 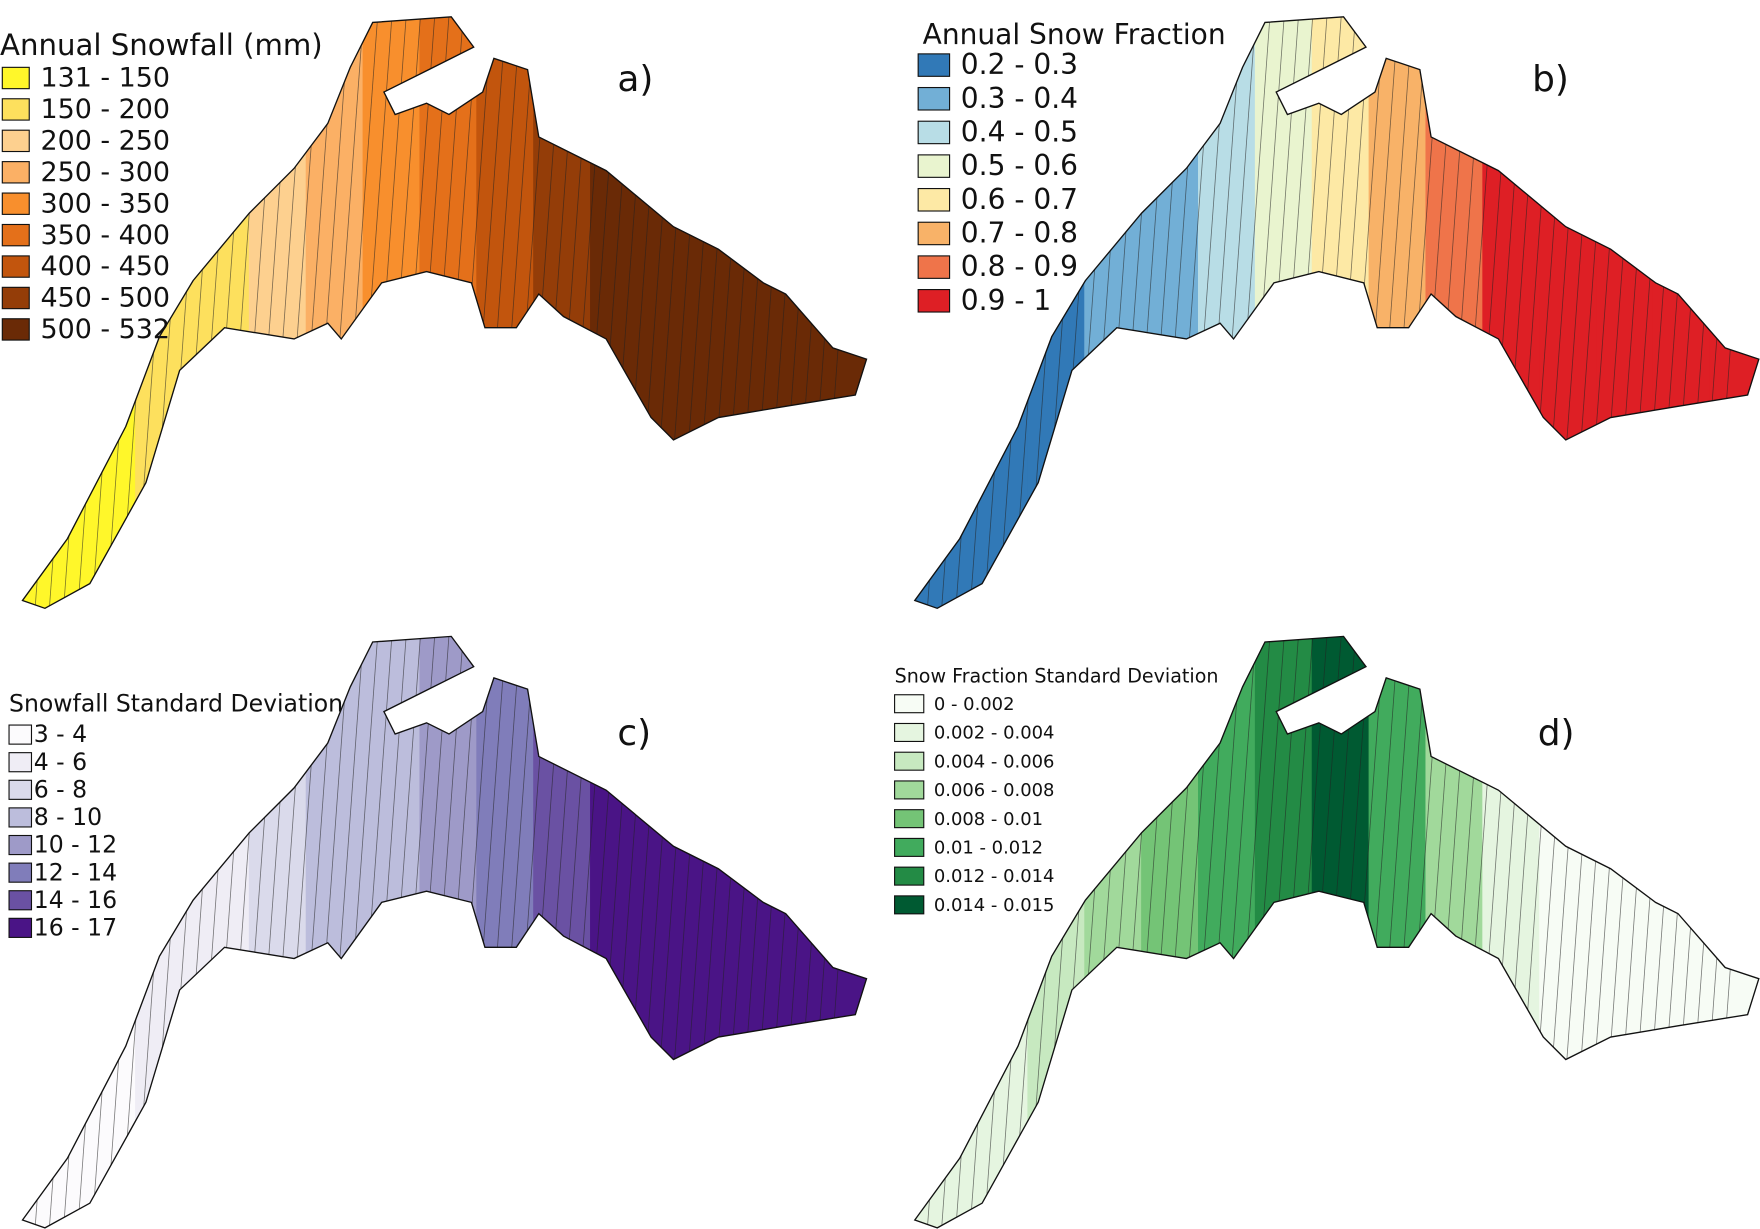 What do you see at coordinates (988, 848) in the screenshot?
I see `legend-label: 0.01 - 0.012` at bounding box center [988, 848].